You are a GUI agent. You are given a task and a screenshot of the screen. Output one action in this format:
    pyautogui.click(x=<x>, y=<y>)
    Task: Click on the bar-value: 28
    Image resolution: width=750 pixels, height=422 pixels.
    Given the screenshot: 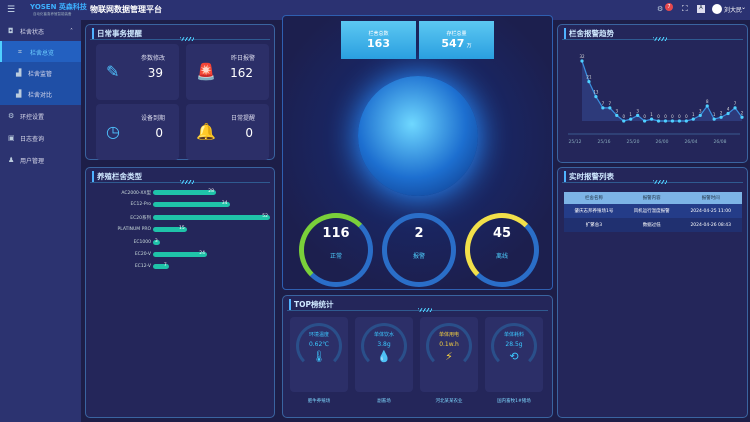 What is the action you would take?
    pyautogui.click(x=211, y=191)
    